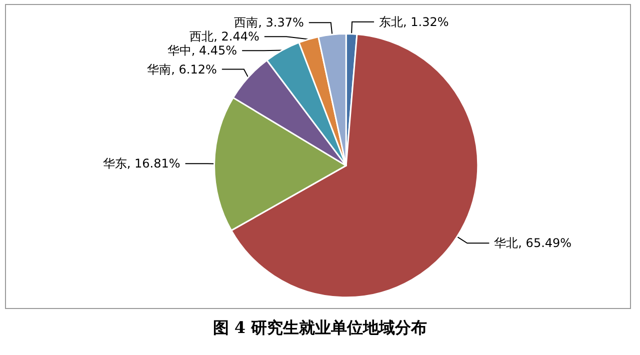 Image resolution: width=640 pixels, height=355 pixels. What do you see at coordinates (414, 21) in the screenshot?
I see `slice-label: 东北, 1.32%` at bounding box center [414, 21].